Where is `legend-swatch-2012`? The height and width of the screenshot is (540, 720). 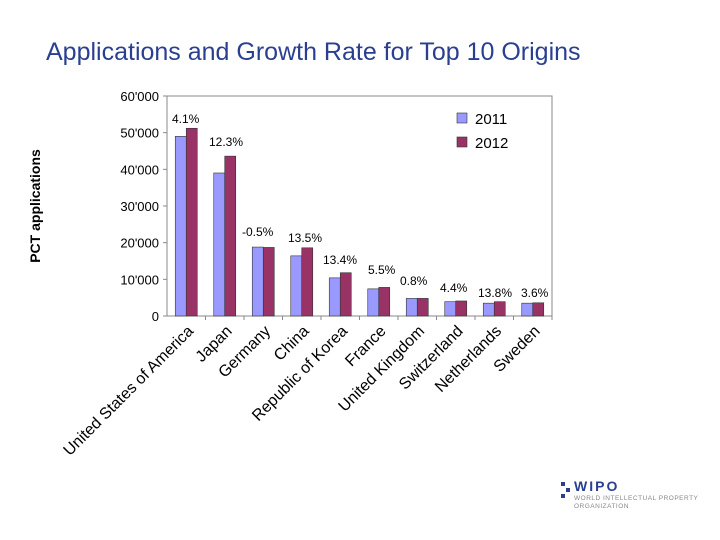 legend-swatch-2012 is located at coordinates (462, 142).